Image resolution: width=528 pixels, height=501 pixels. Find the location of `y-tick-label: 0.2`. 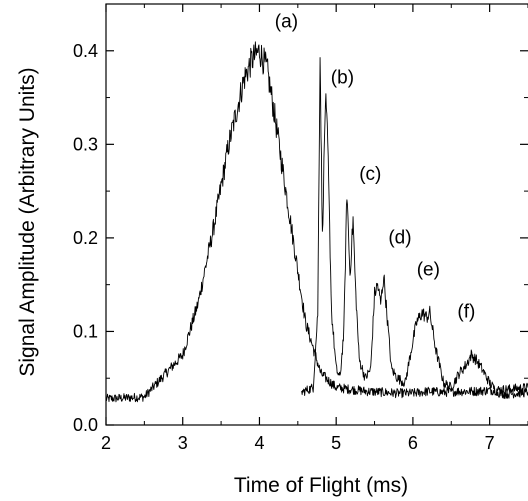

y-tick-label: 0.2 is located at coordinates (85, 238).